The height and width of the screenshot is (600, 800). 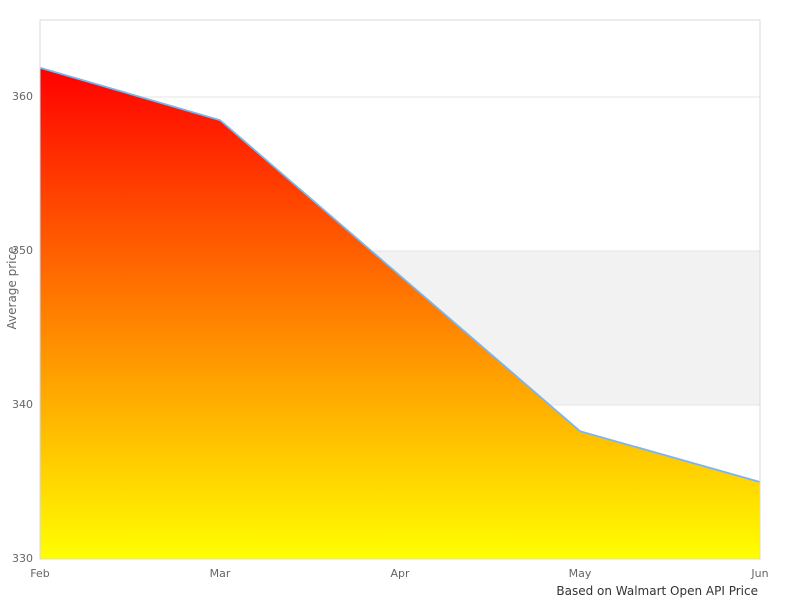 What do you see at coordinates (22, 250) in the screenshot?
I see `y-tick-label-350: 350` at bounding box center [22, 250].